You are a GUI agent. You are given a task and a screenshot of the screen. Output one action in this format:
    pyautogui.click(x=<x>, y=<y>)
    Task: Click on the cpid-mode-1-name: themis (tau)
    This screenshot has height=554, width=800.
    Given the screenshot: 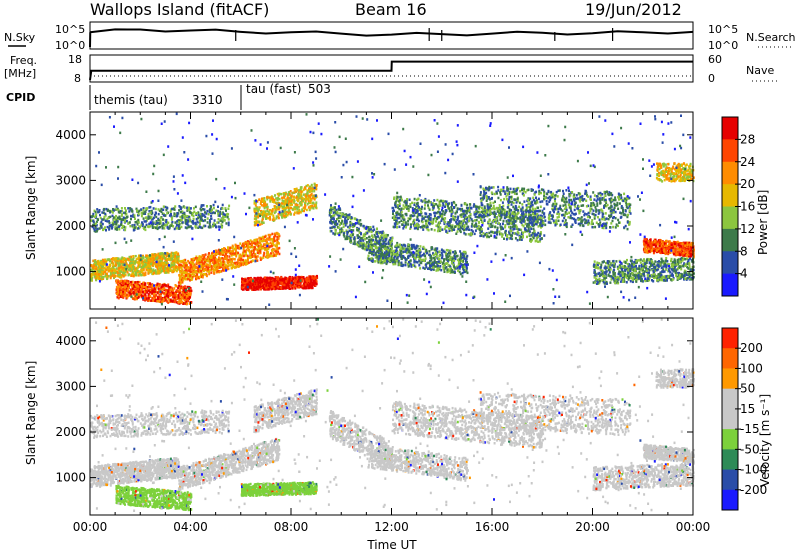 What is the action you would take?
    pyautogui.click(x=131, y=100)
    